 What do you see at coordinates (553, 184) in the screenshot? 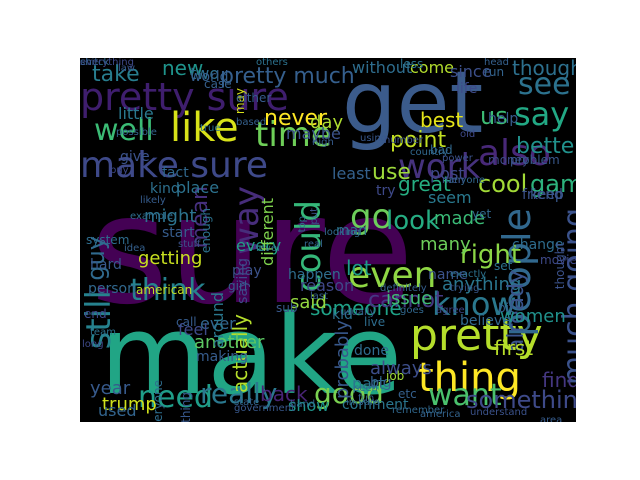
I see `cloud-word: game` at bounding box center [553, 184].